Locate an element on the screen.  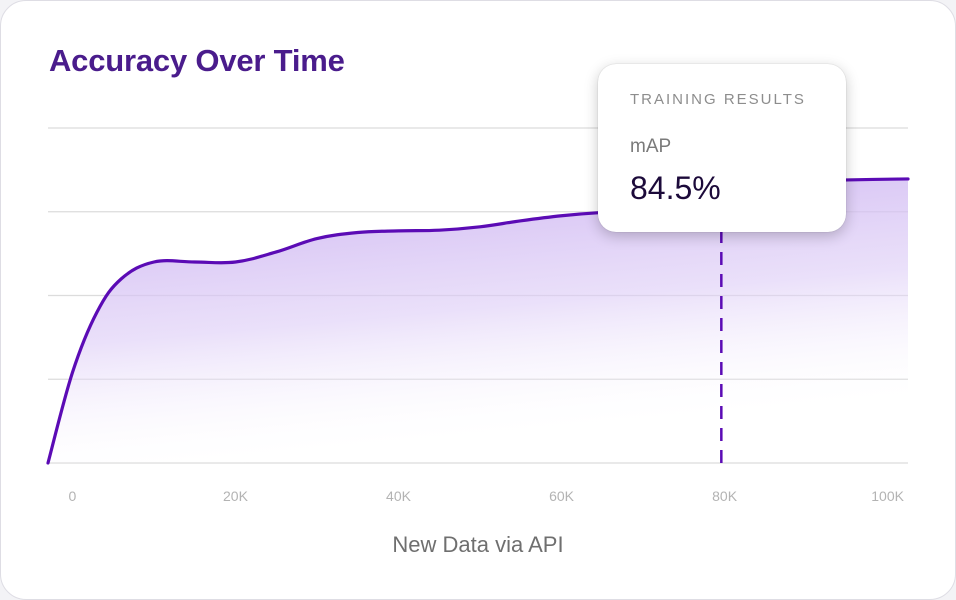
chart-title: Accuracy Over Time is located at coordinates (197, 60).